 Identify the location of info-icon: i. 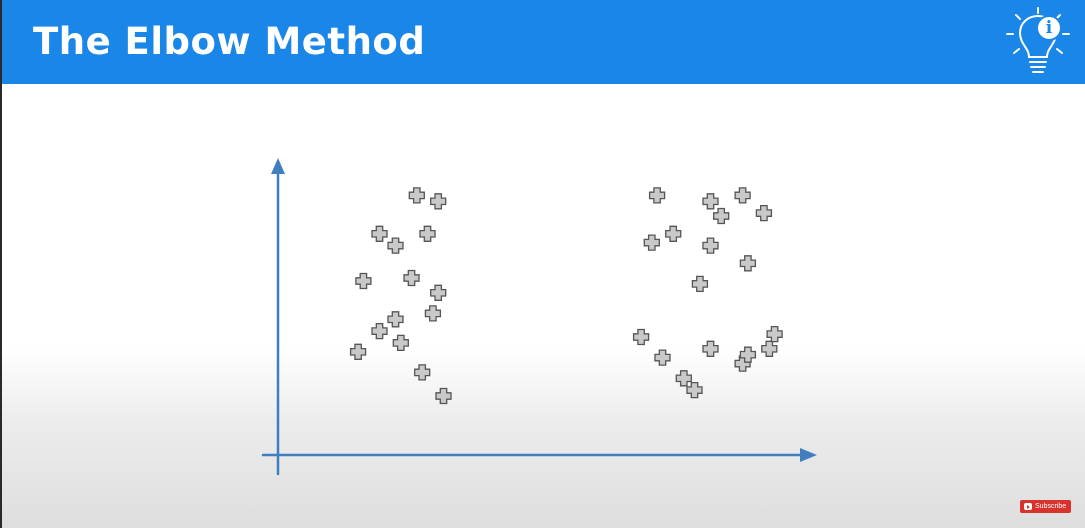
(1049, 28).